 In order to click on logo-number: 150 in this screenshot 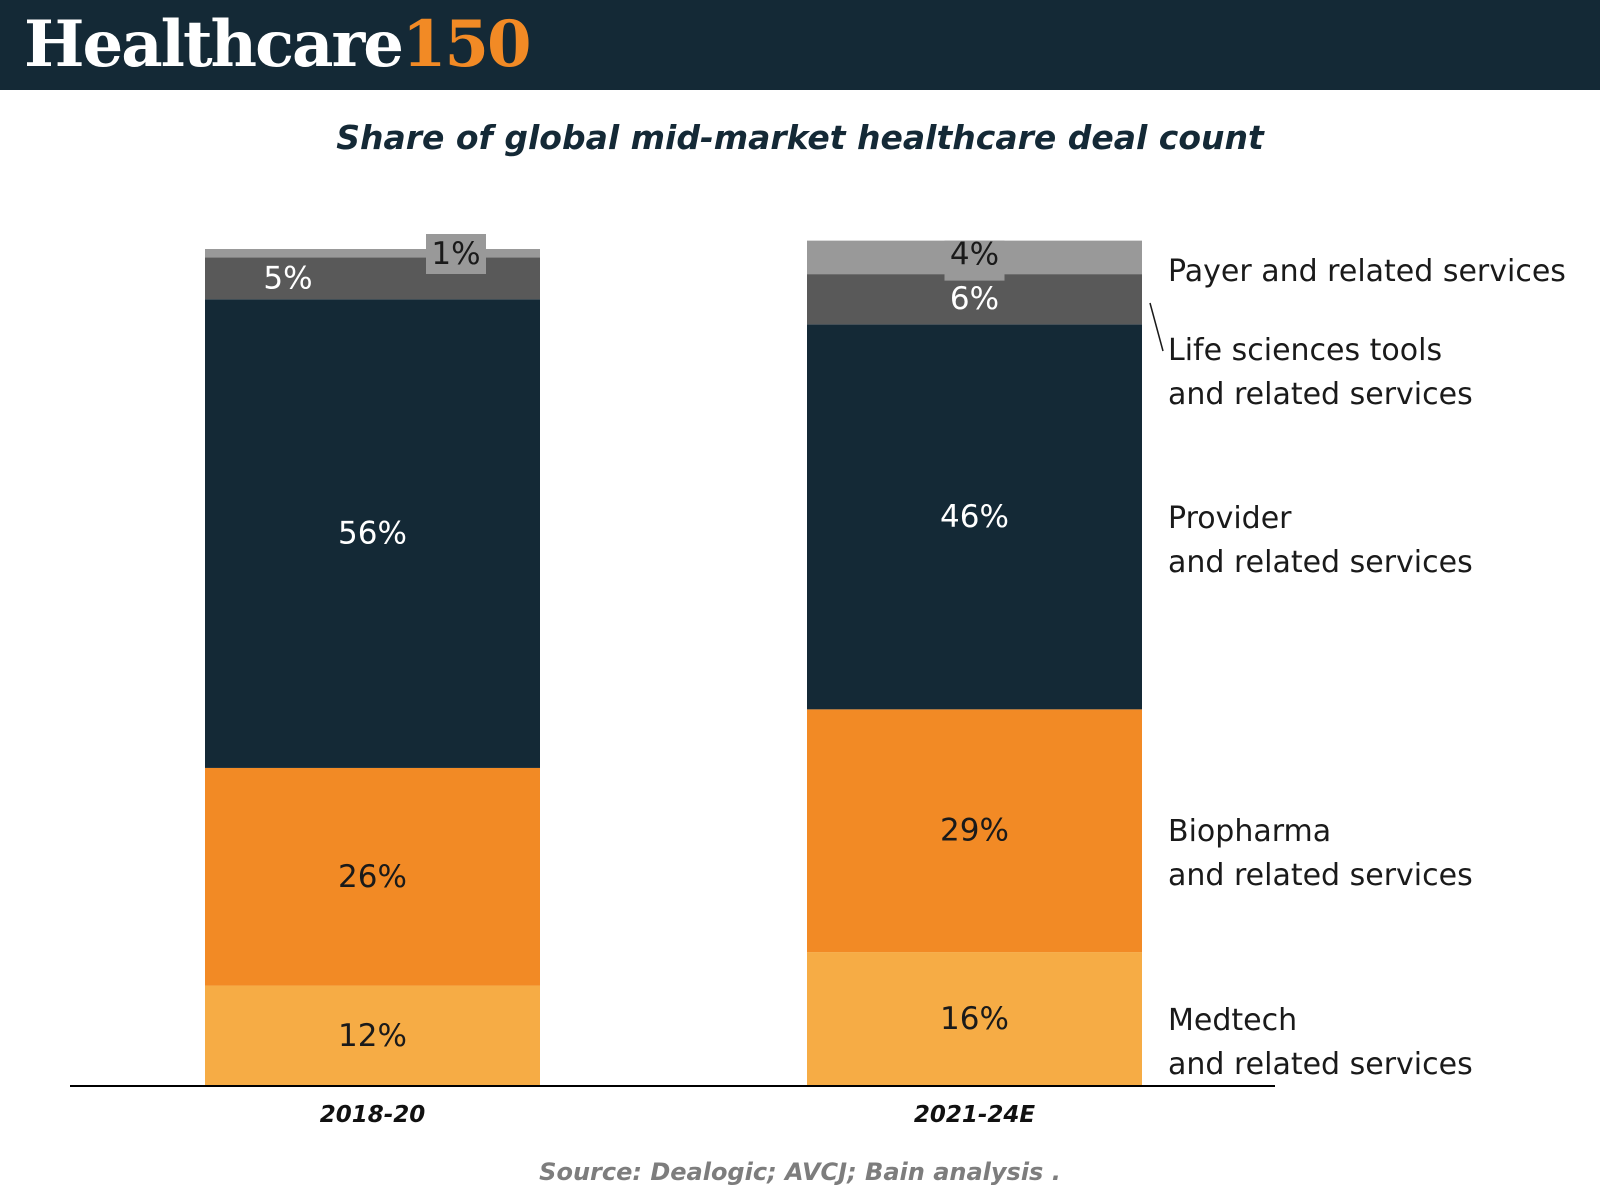, I will do `click(466, 44)`.